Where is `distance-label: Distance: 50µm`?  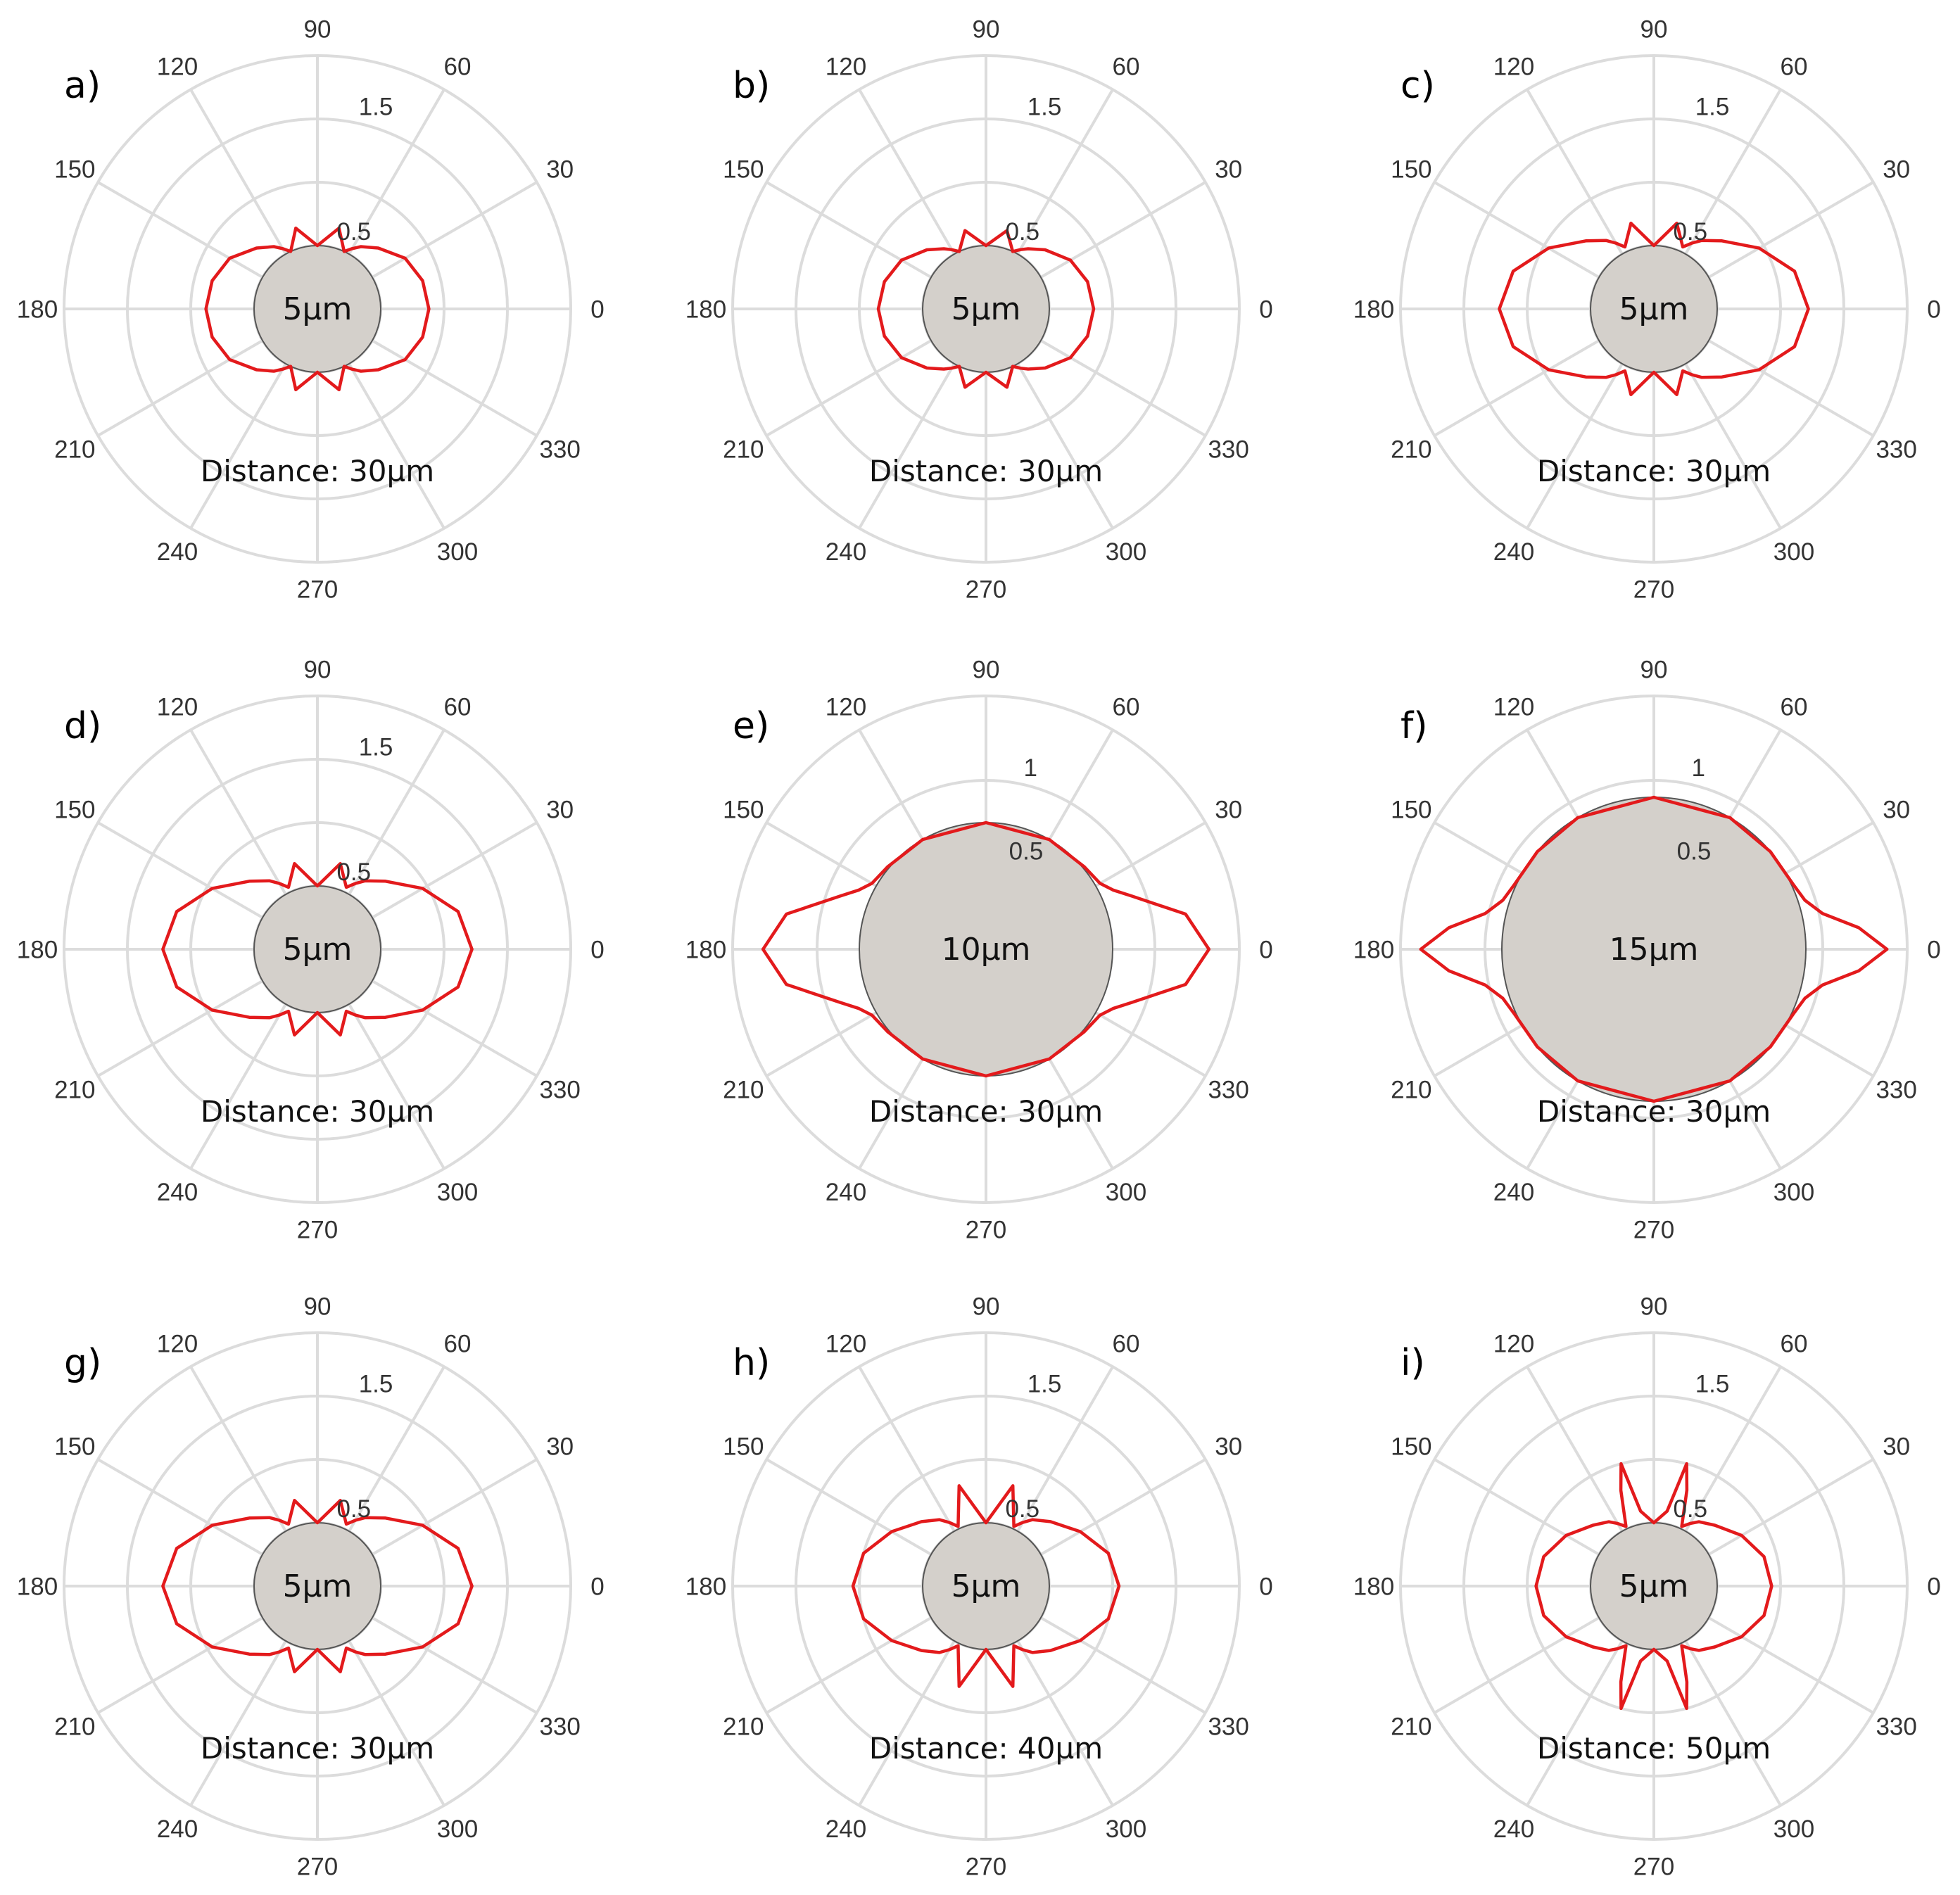
distance-label: Distance: 50µm is located at coordinates (1654, 1748).